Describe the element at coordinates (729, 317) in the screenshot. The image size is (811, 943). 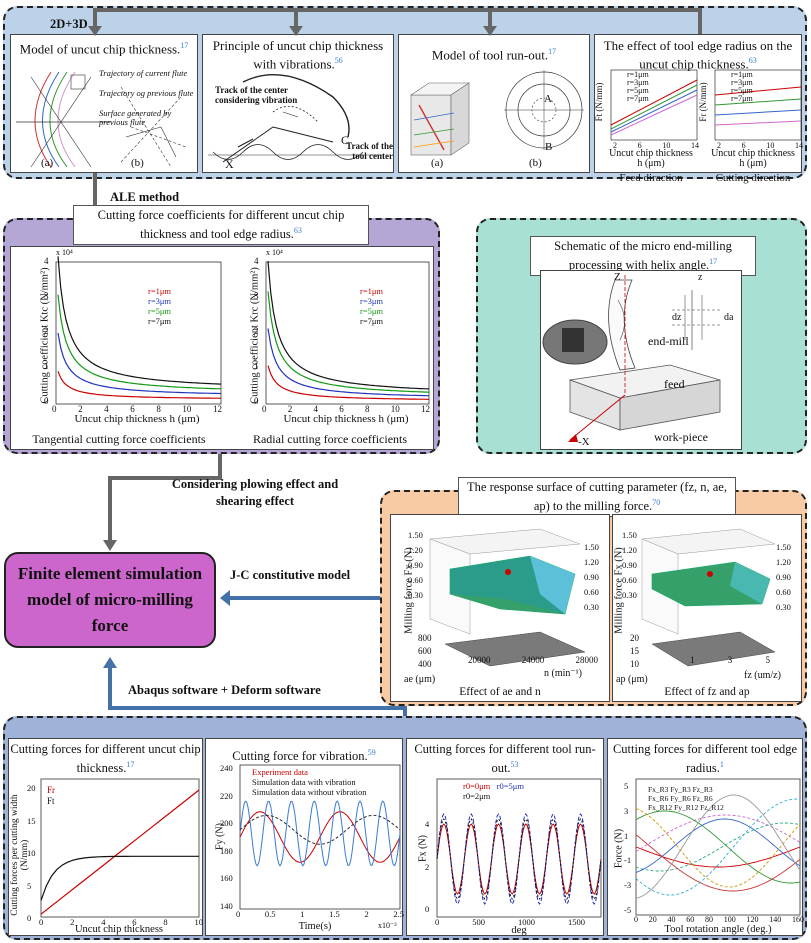
I see `helix-da: da` at that location.